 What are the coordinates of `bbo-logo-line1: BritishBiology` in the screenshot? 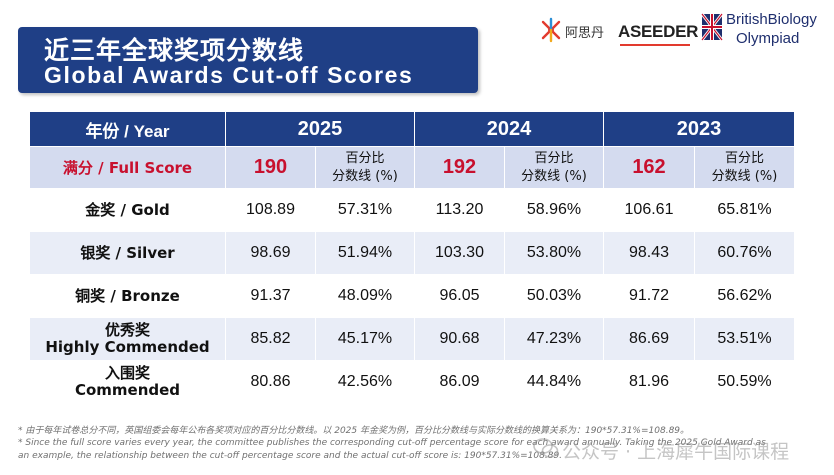 It's located at (771, 19).